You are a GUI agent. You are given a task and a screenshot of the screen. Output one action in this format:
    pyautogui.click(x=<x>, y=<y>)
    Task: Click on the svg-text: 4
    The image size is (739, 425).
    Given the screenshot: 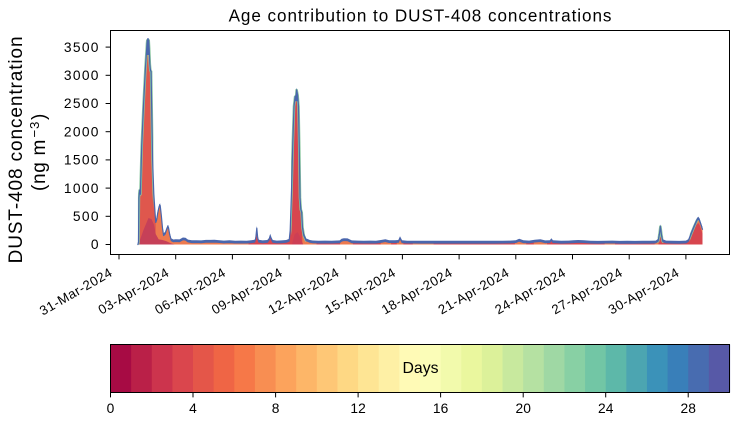 What is the action you would take?
    pyautogui.click(x=193, y=408)
    